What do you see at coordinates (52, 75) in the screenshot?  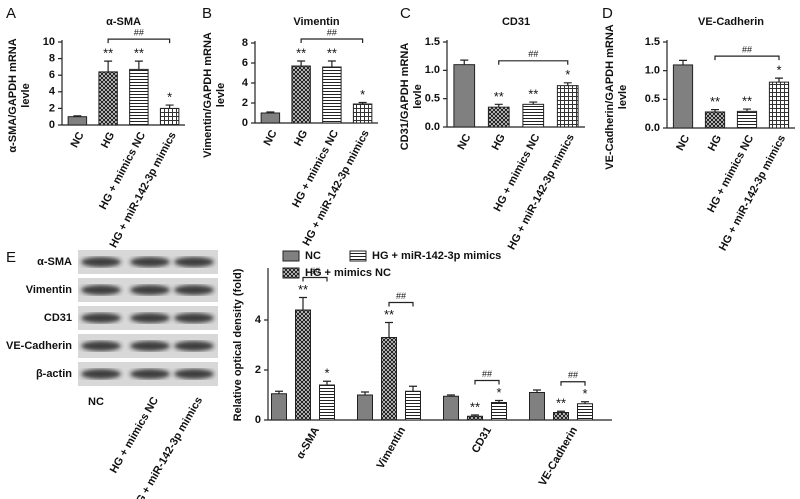 I see `y-tick-label: 6` at bounding box center [52, 75].